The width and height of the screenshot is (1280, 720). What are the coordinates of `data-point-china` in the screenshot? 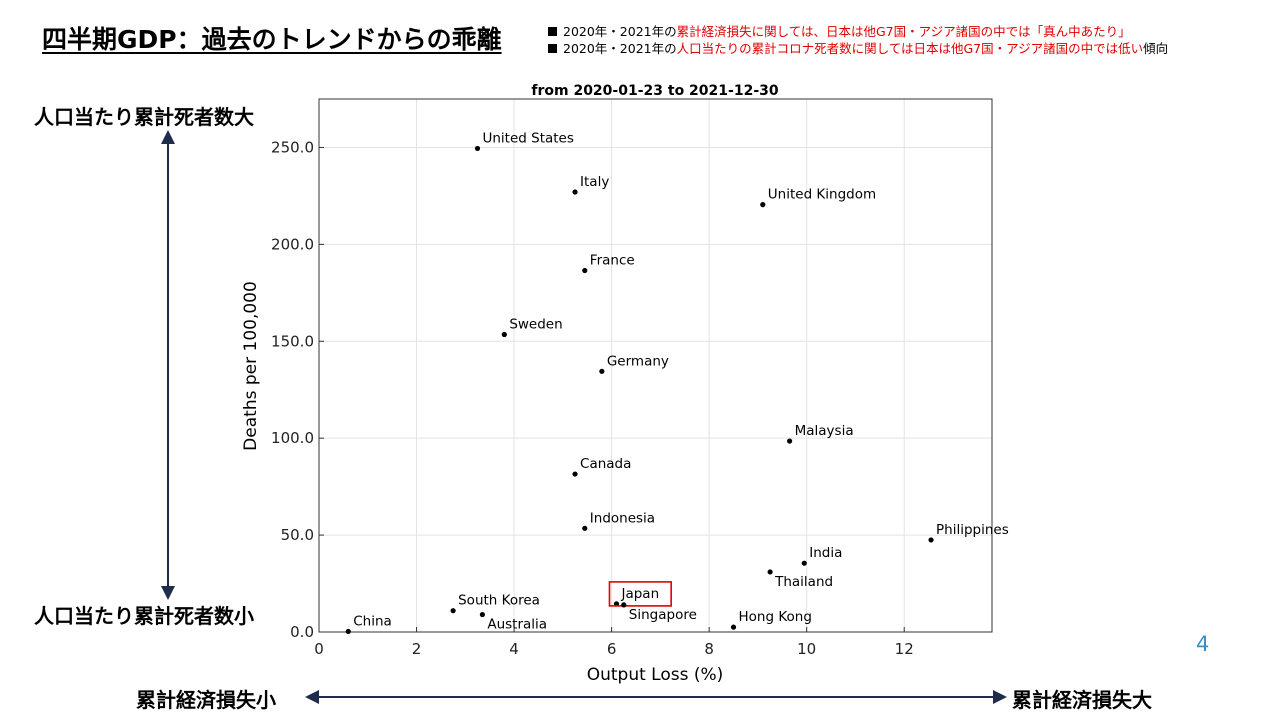 It's located at (348, 631).